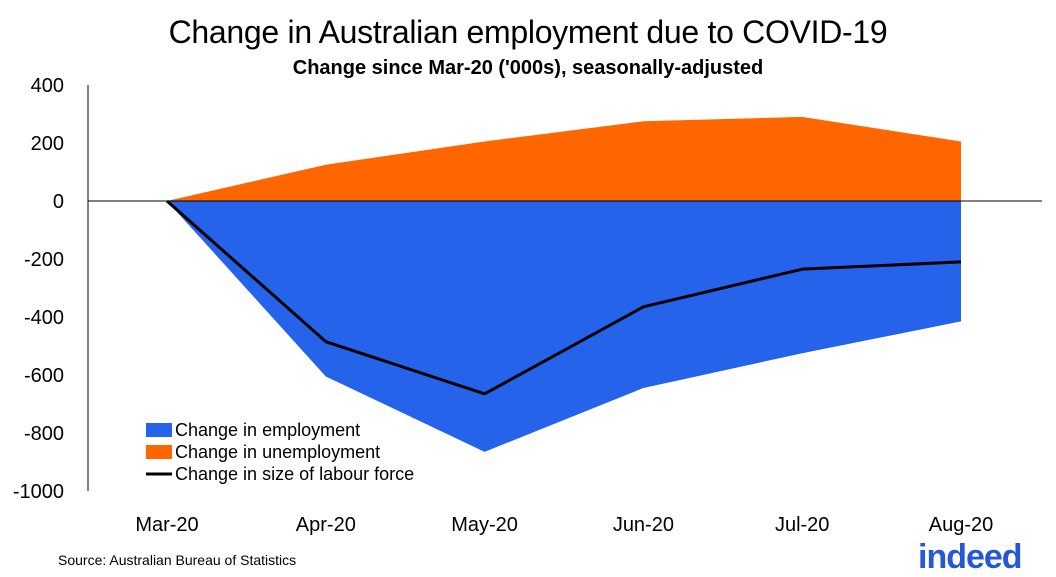 This screenshot has height=577, width=1056. Describe the element at coordinates (267, 430) in the screenshot. I see `legend-label: Change in employment` at that location.